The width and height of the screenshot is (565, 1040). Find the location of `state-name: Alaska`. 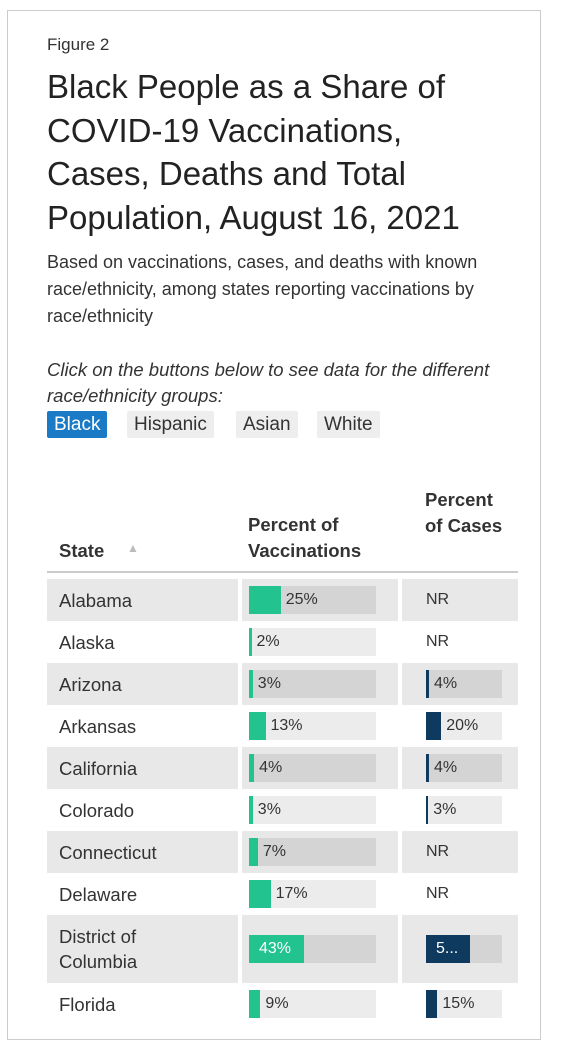

state-name: Alaska is located at coordinates (87, 642).